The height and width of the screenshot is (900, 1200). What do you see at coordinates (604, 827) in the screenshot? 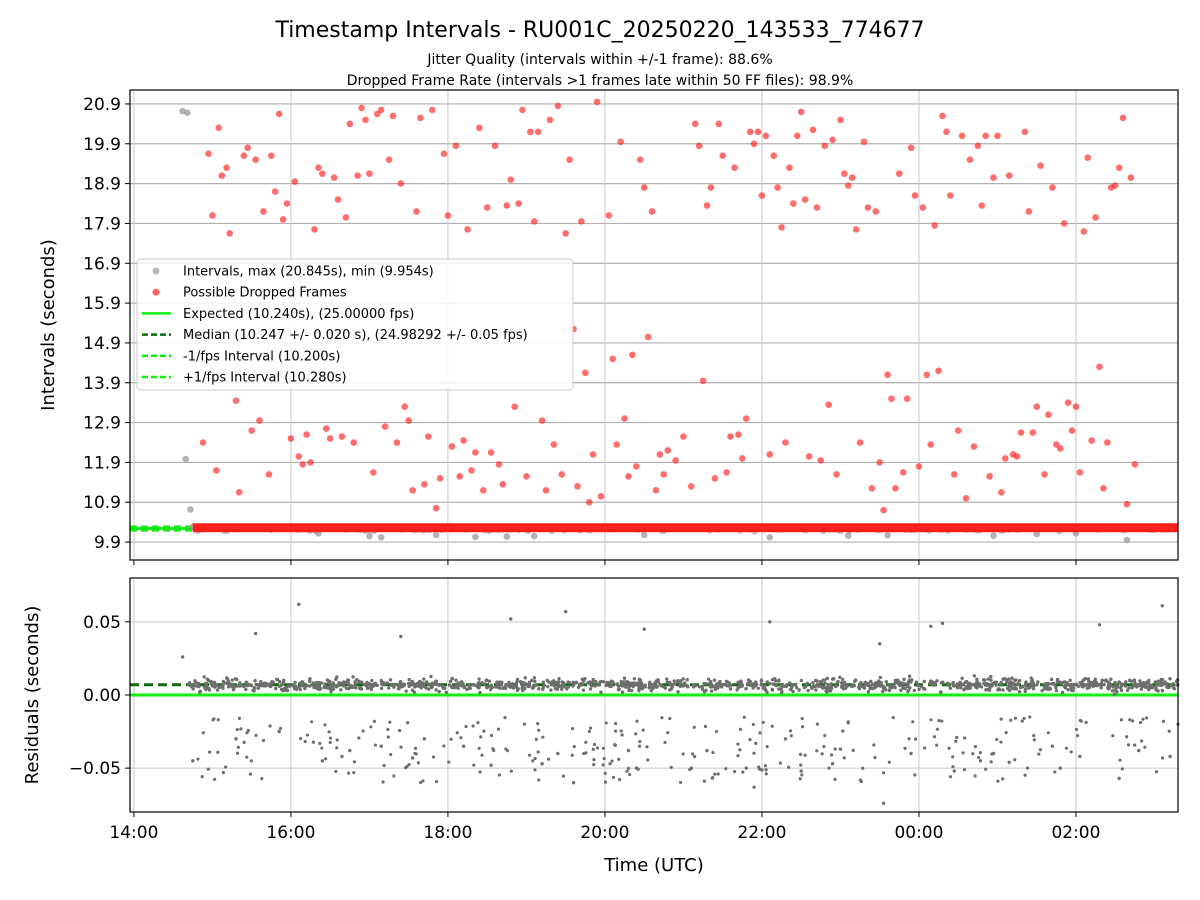
I see `residuals-x-ticks: 14:00 16:00 18:00 20:00 22:00 00:00 02:00` at bounding box center [604, 827].